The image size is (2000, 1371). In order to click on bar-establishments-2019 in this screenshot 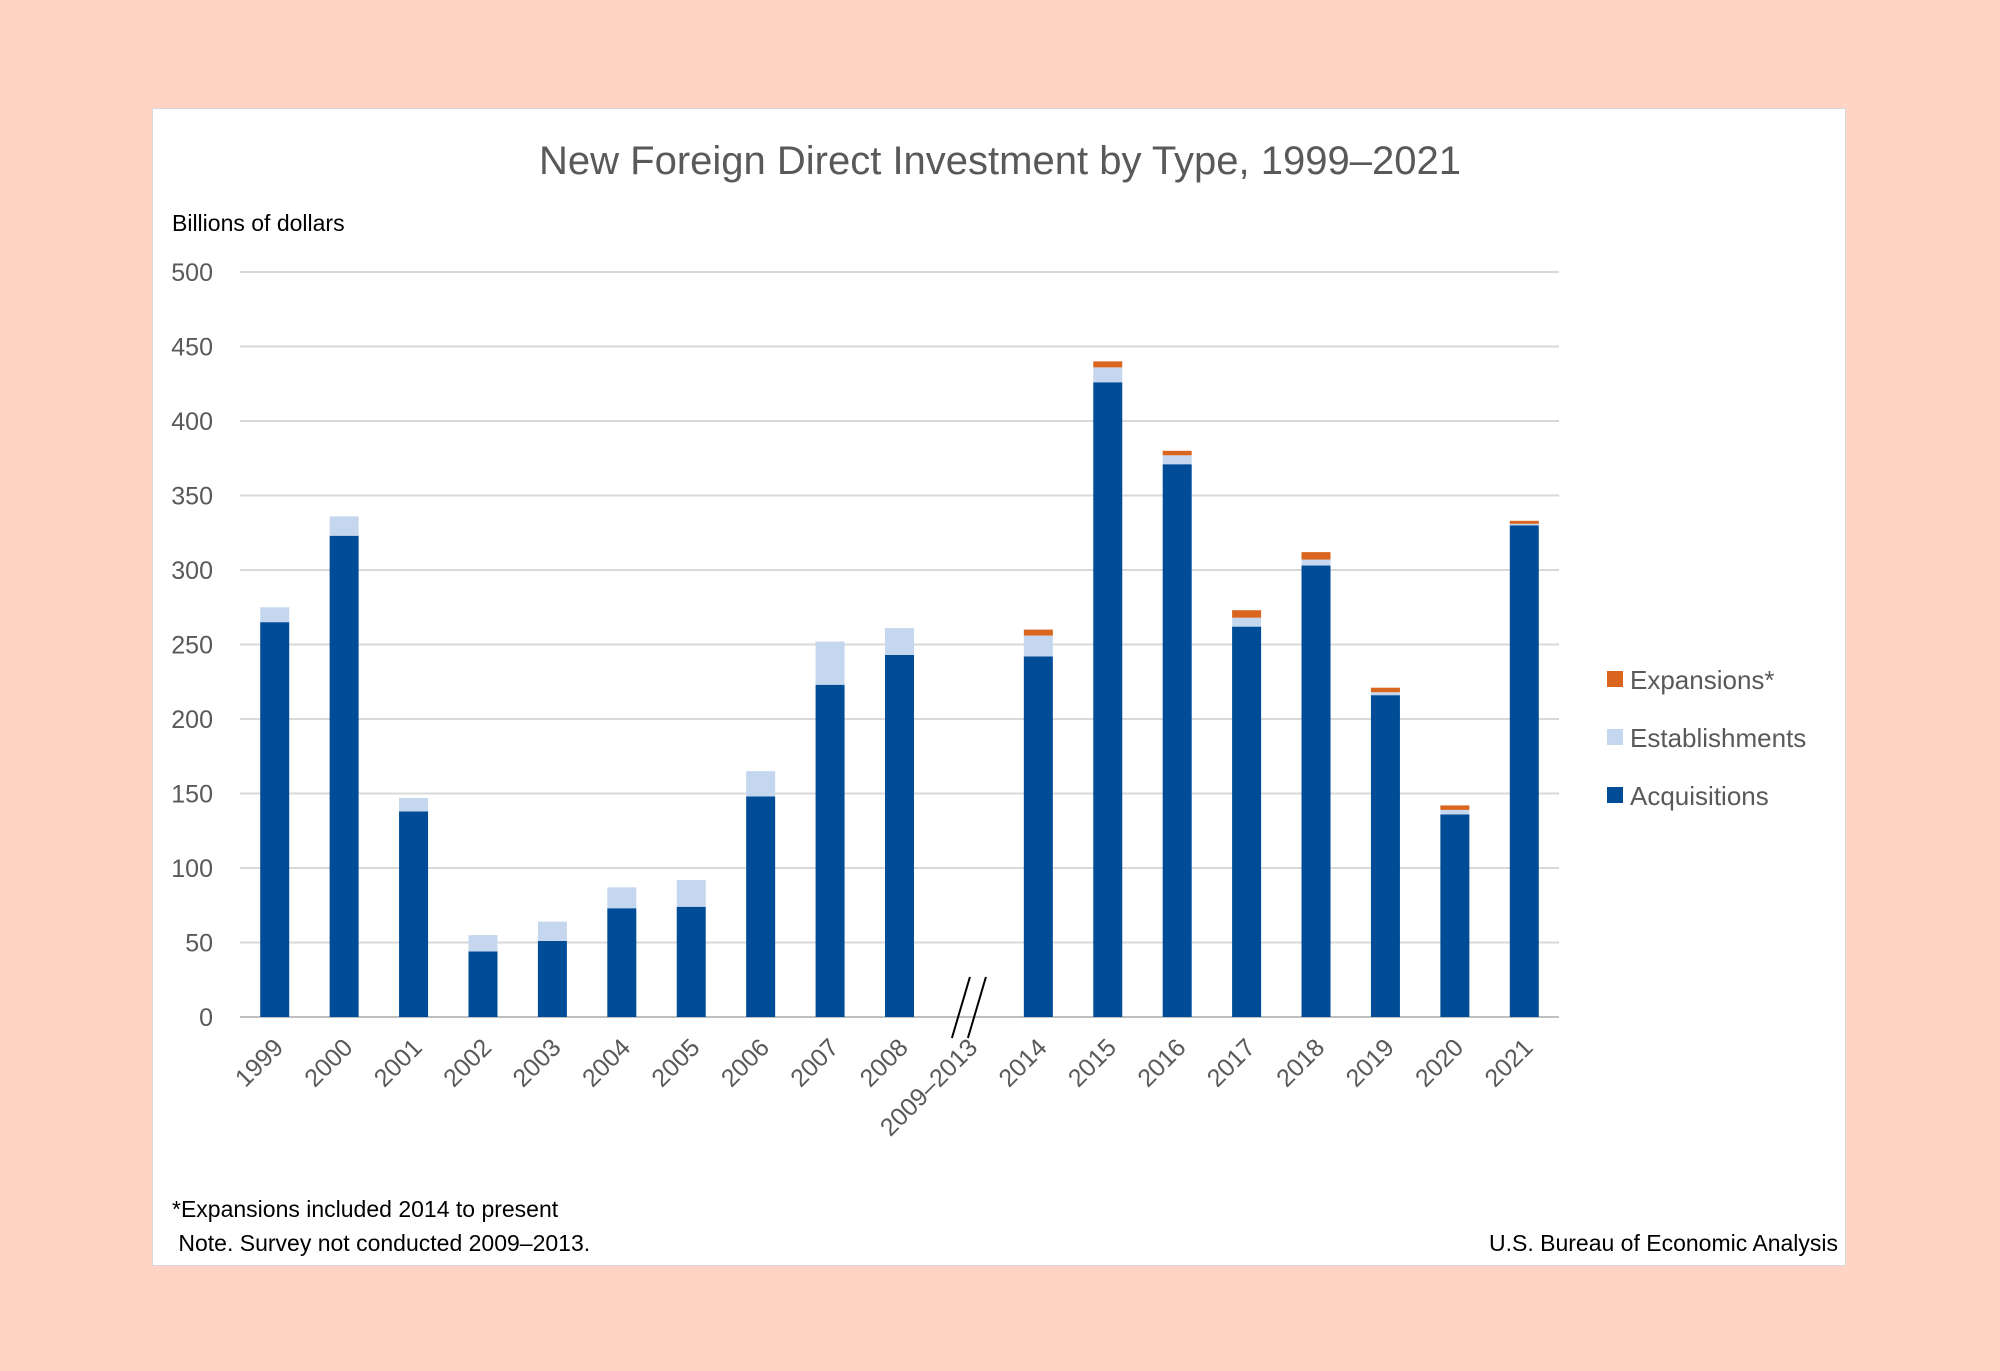, I will do `click(1385, 694)`.